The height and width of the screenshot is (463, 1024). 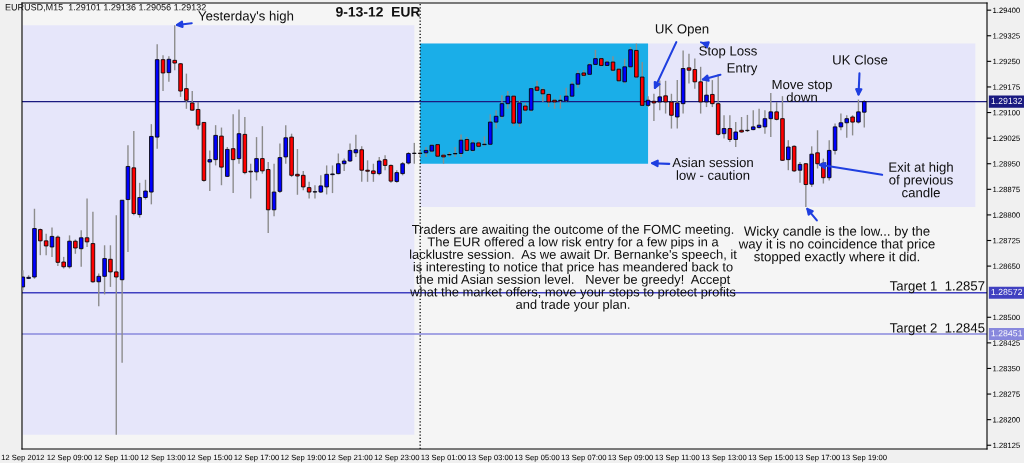 I want to click on annotation: Target 1 1.2857, so click(x=937, y=287).